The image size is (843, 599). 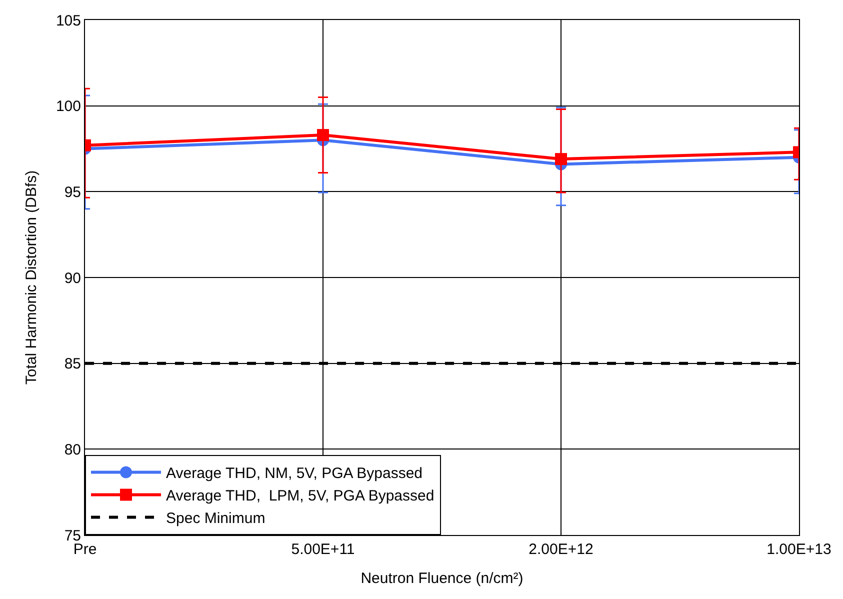 I want to click on x-tick-label: 1.00E+13, so click(x=799, y=549).